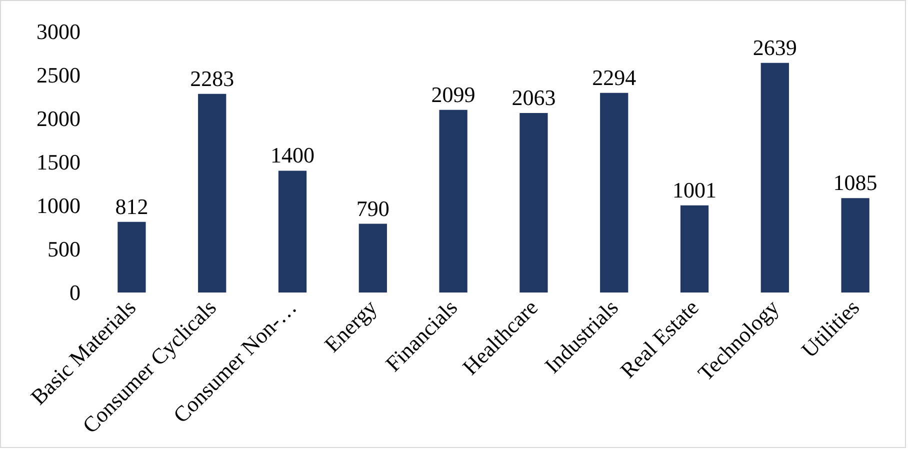 The image size is (910, 452). Describe the element at coordinates (58, 75) in the screenshot. I see `y-tick-label: 2500` at that location.